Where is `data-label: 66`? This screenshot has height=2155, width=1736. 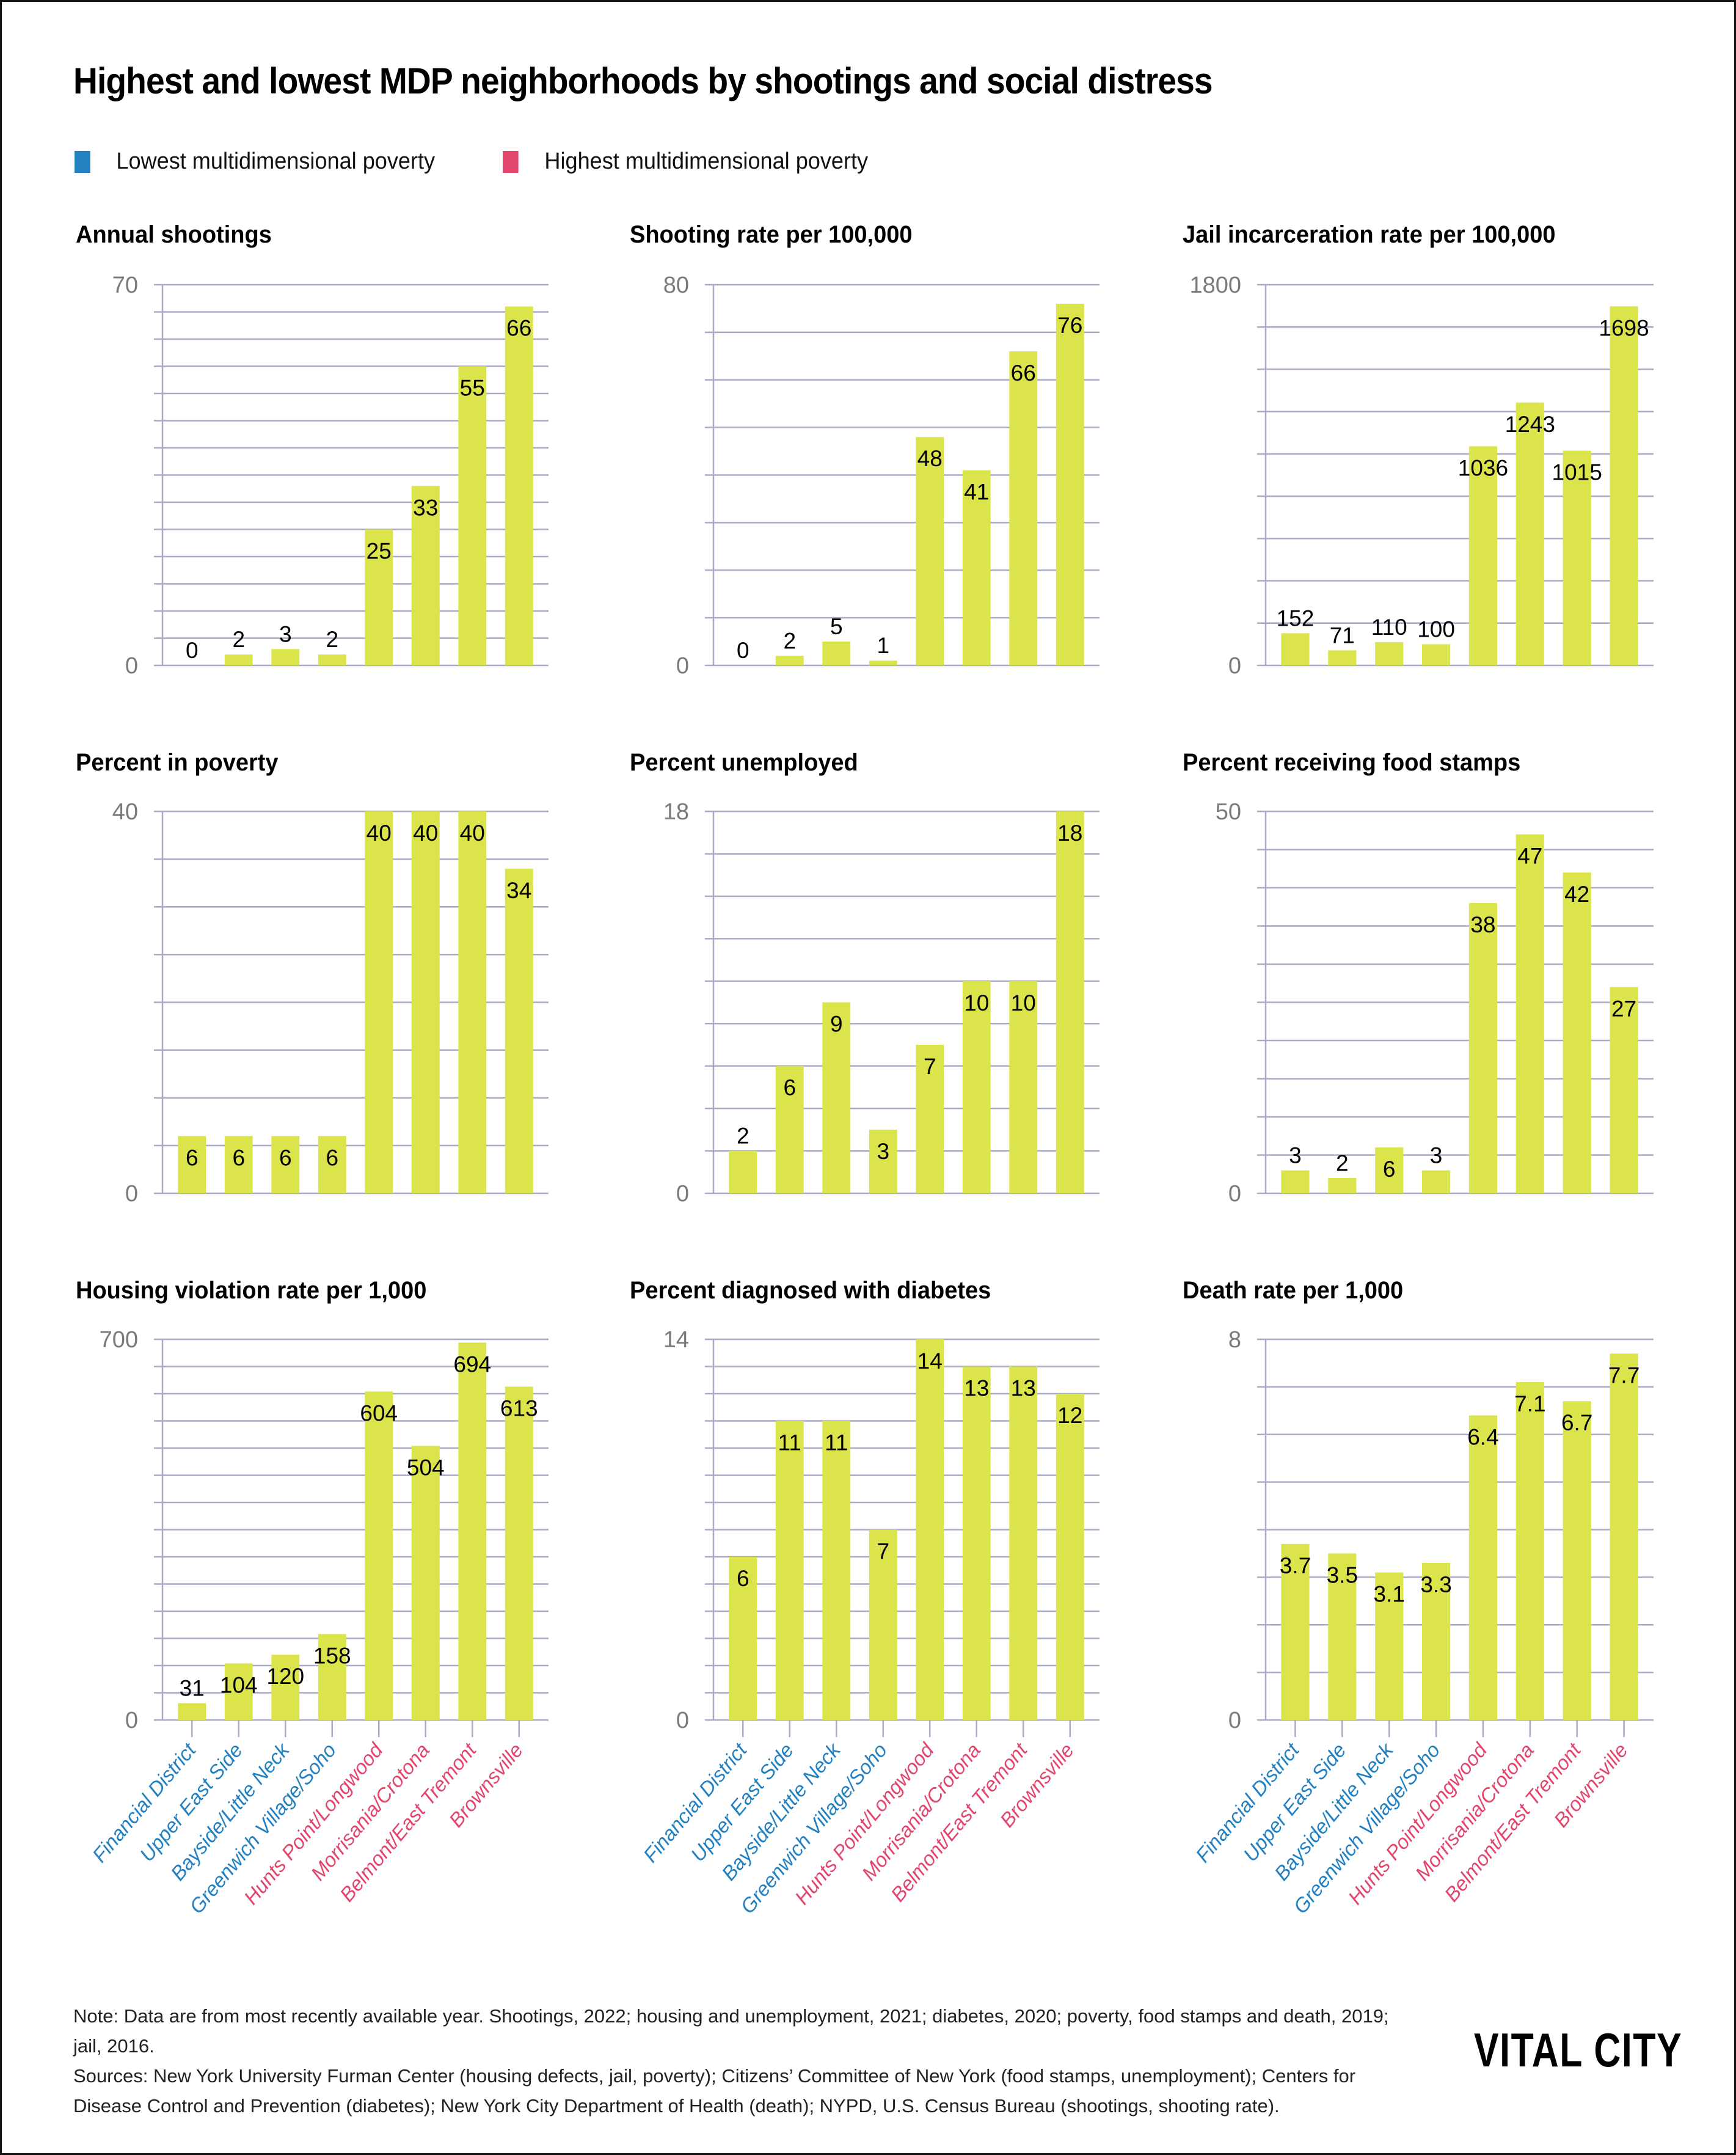
data-label: 66 is located at coordinates (1024, 373).